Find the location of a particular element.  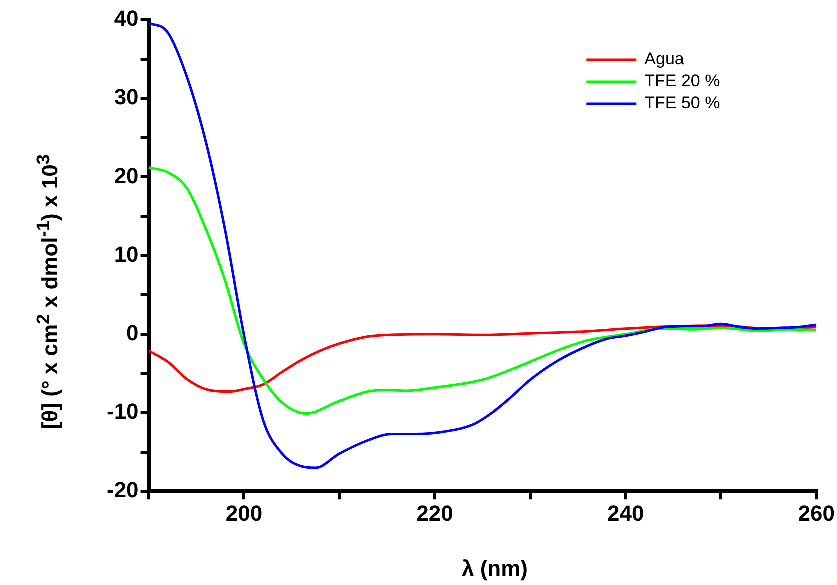

y-tick-label: 0 is located at coordinates (132, 333).